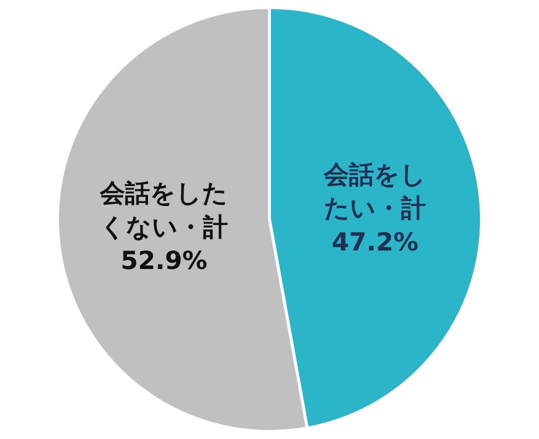  I want to click on data-label: 47.2%, so click(375, 241).